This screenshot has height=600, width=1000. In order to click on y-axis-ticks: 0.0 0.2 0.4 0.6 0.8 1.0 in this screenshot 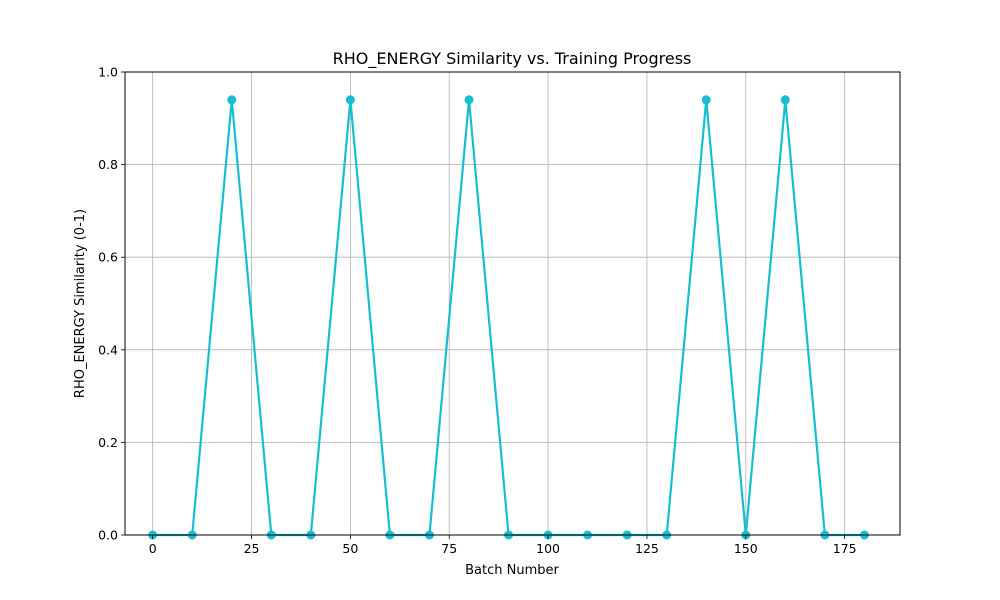, I will do `click(111, 304)`.